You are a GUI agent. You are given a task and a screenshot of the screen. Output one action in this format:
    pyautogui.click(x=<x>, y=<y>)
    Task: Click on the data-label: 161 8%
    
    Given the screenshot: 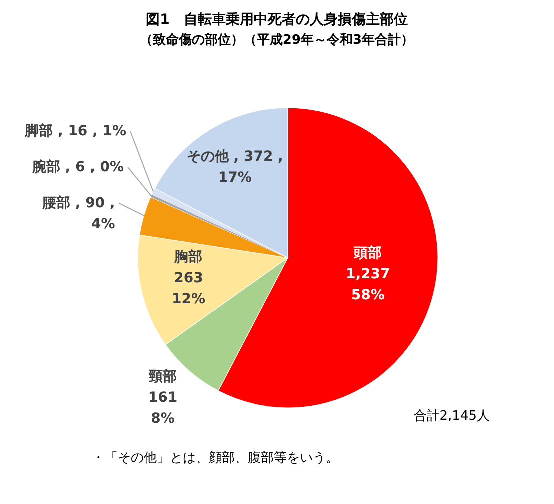 What is the action you would take?
    pyautogui.click(x=163, y=409)
    